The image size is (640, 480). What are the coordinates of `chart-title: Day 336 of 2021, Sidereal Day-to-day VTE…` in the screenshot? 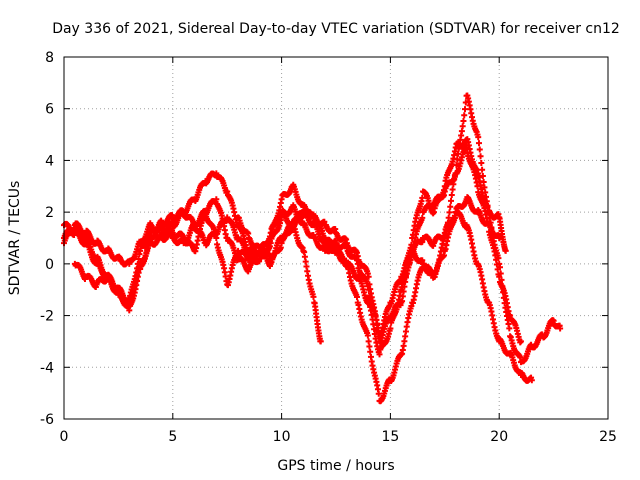 It's located at (336, 29).